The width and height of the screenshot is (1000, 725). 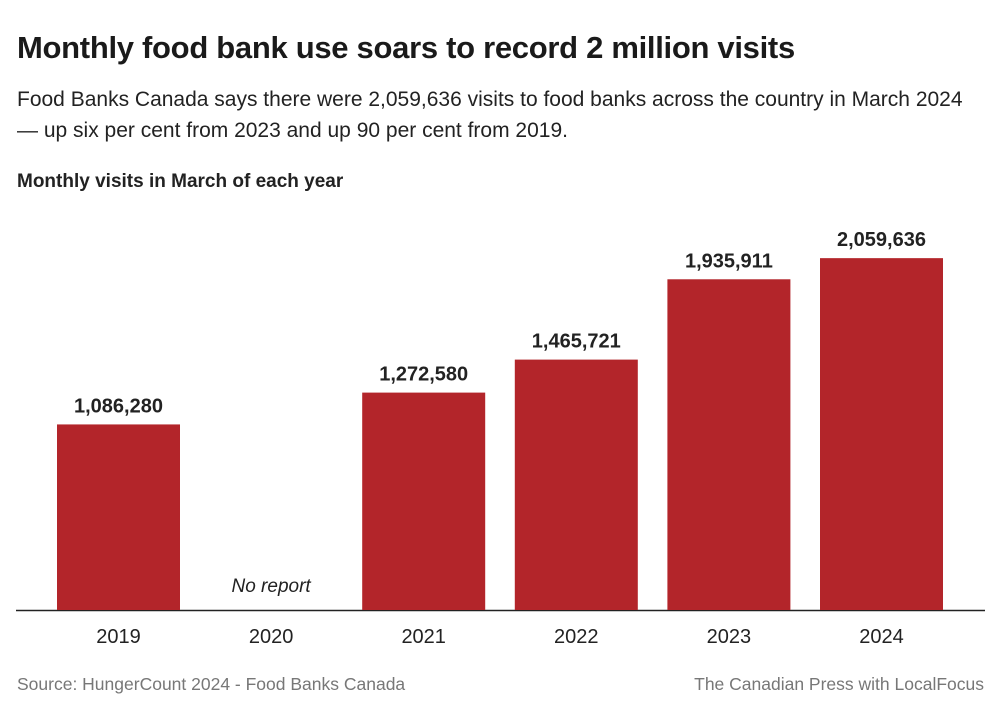 I want to click on bar-2021, so click(x=424, y=501).